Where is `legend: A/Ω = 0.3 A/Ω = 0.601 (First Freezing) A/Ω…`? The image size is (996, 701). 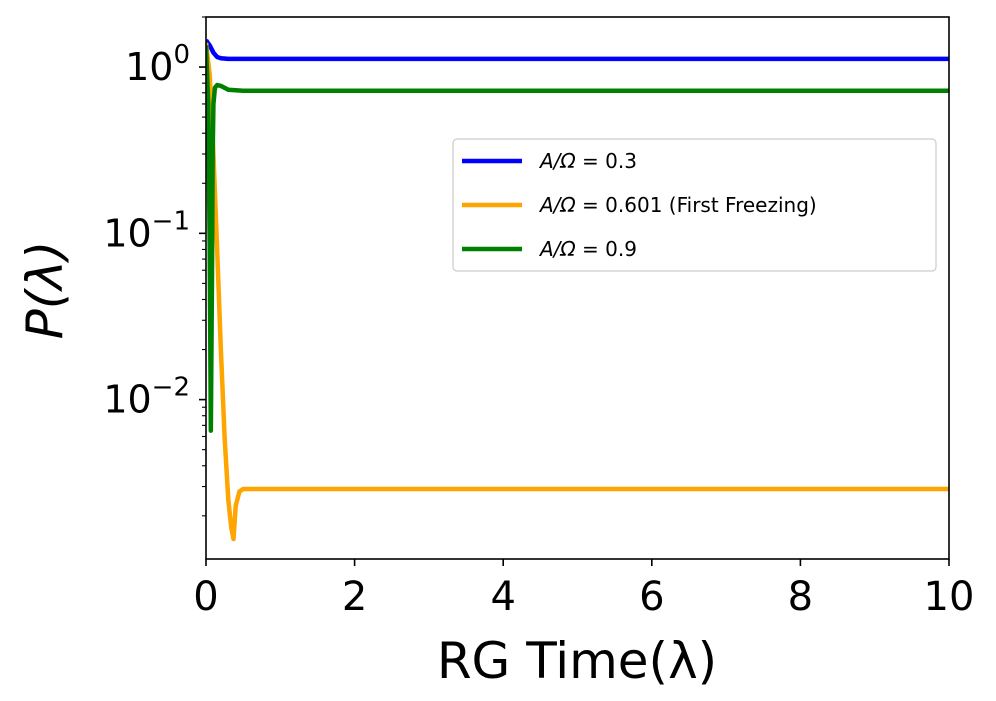
legend: A/Ω = 0.3 A/Ω = 0.601 (First Freezing) A/Ω… is located at coordinates (694, 205).